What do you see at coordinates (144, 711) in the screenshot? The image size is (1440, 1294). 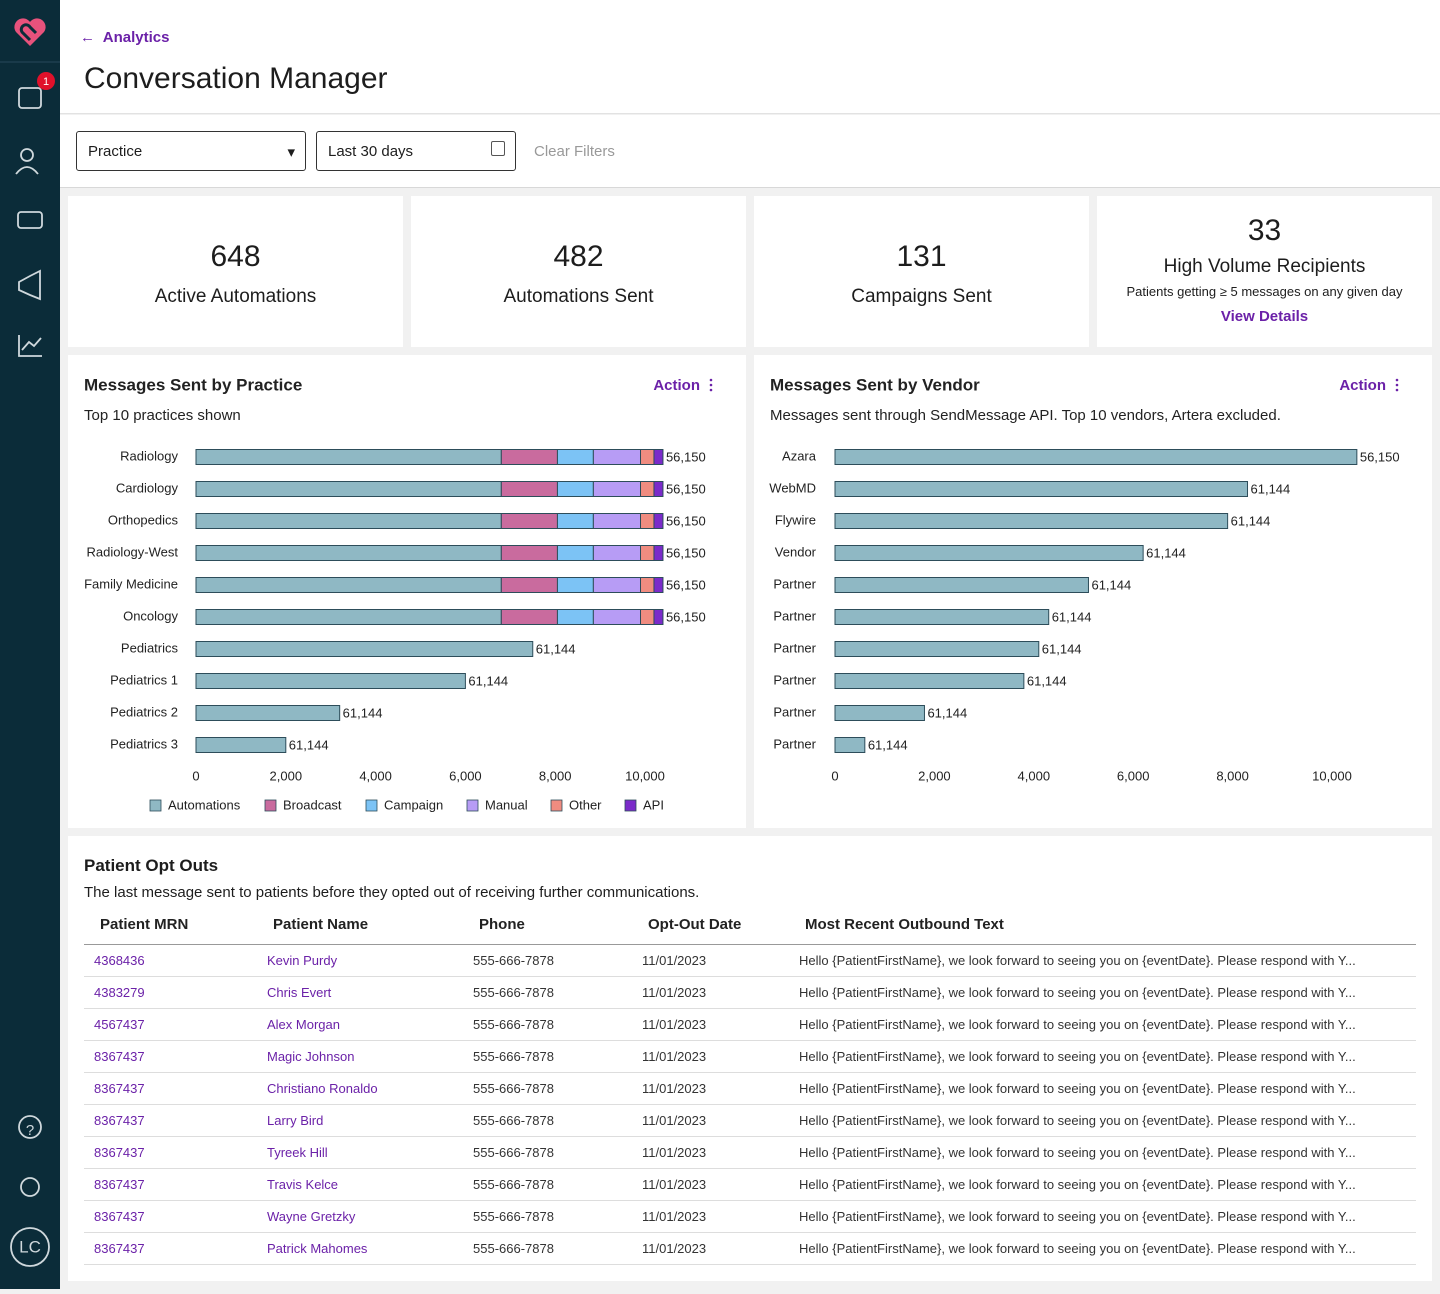 I see `y-tick-label: Pediatrics 2` at bounding box center [144, 711].